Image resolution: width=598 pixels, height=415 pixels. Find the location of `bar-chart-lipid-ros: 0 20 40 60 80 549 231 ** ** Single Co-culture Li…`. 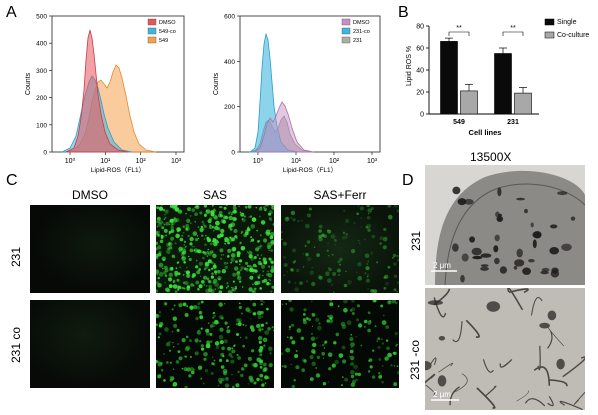

bar-chart-lipid-ros: 0 20 40 60 80 549 231 ** ** Single Co-culture Li… is located at coordinates (497, 77).